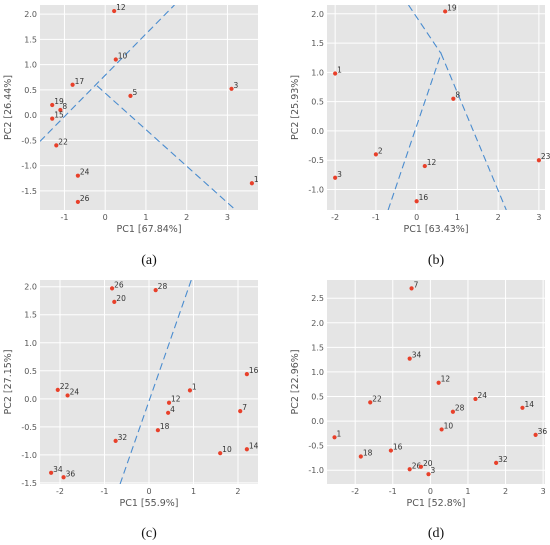 Image resolution: width=550 pixels, height=545 pixels. What do you see at coordinates (149, 260) in the screenshot?
I see `panel-caption: (a)` at bounding box center [149, 260].